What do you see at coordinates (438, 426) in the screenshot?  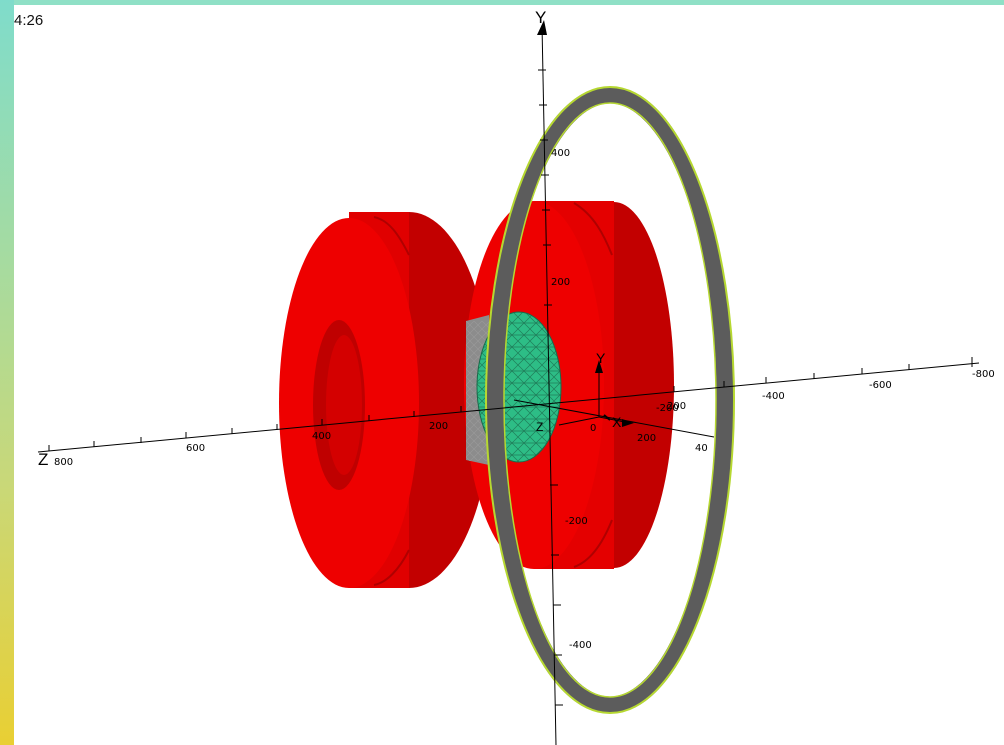 I see `z-tick-label: 200` at bounding box center [438, 426].